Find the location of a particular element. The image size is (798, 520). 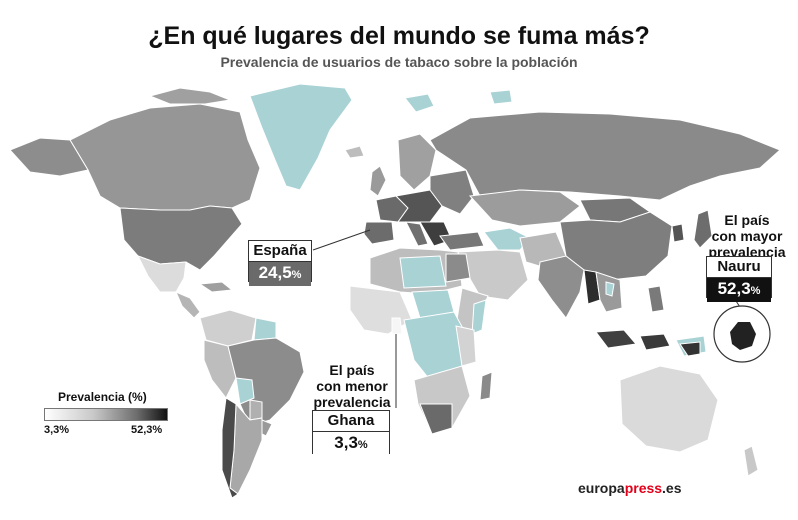

ghana-unit: % is located at coordinates (362, 445).